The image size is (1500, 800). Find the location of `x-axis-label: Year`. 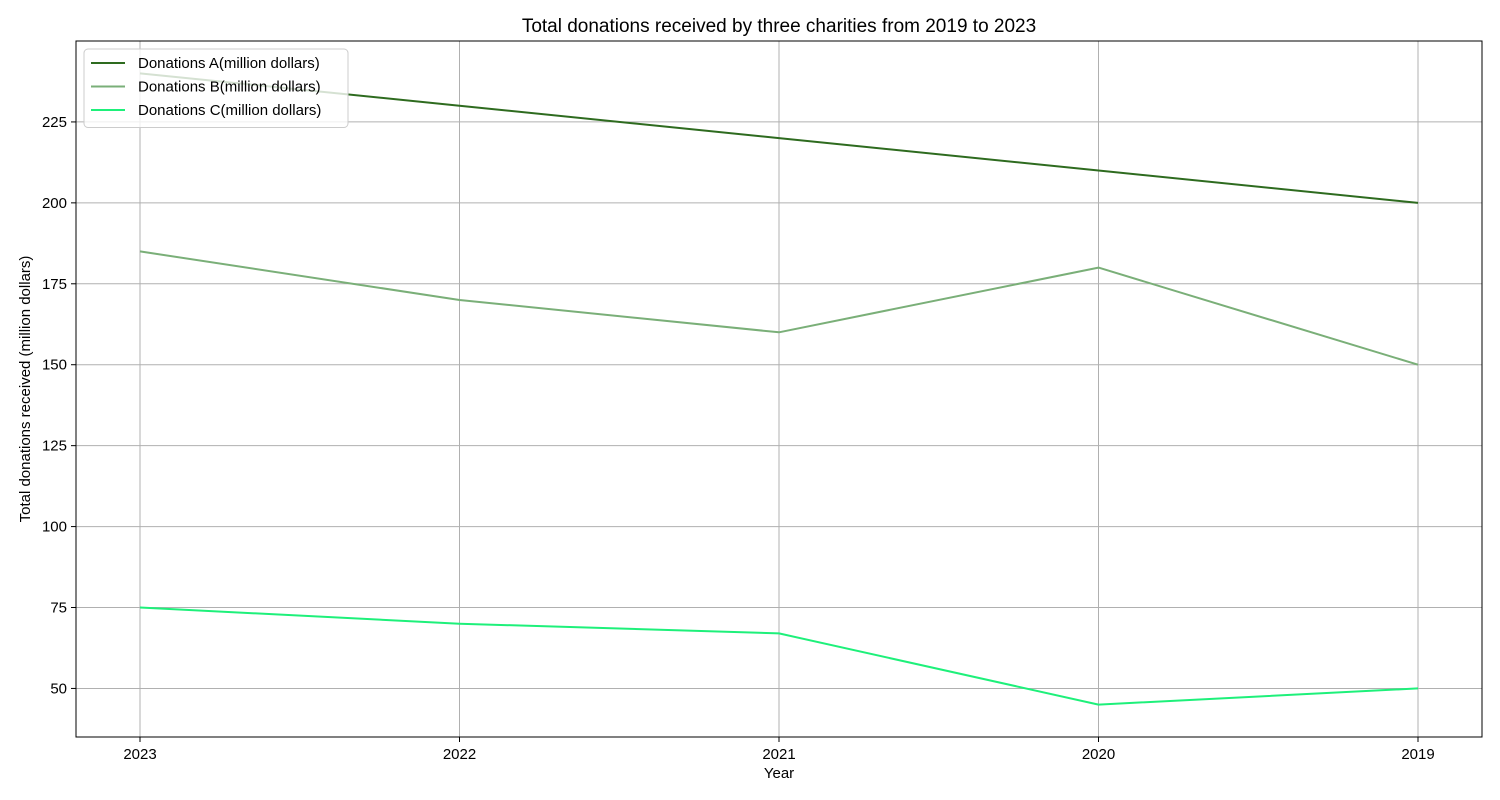

x-axis-label: Year is located at coordinates (779, 773).